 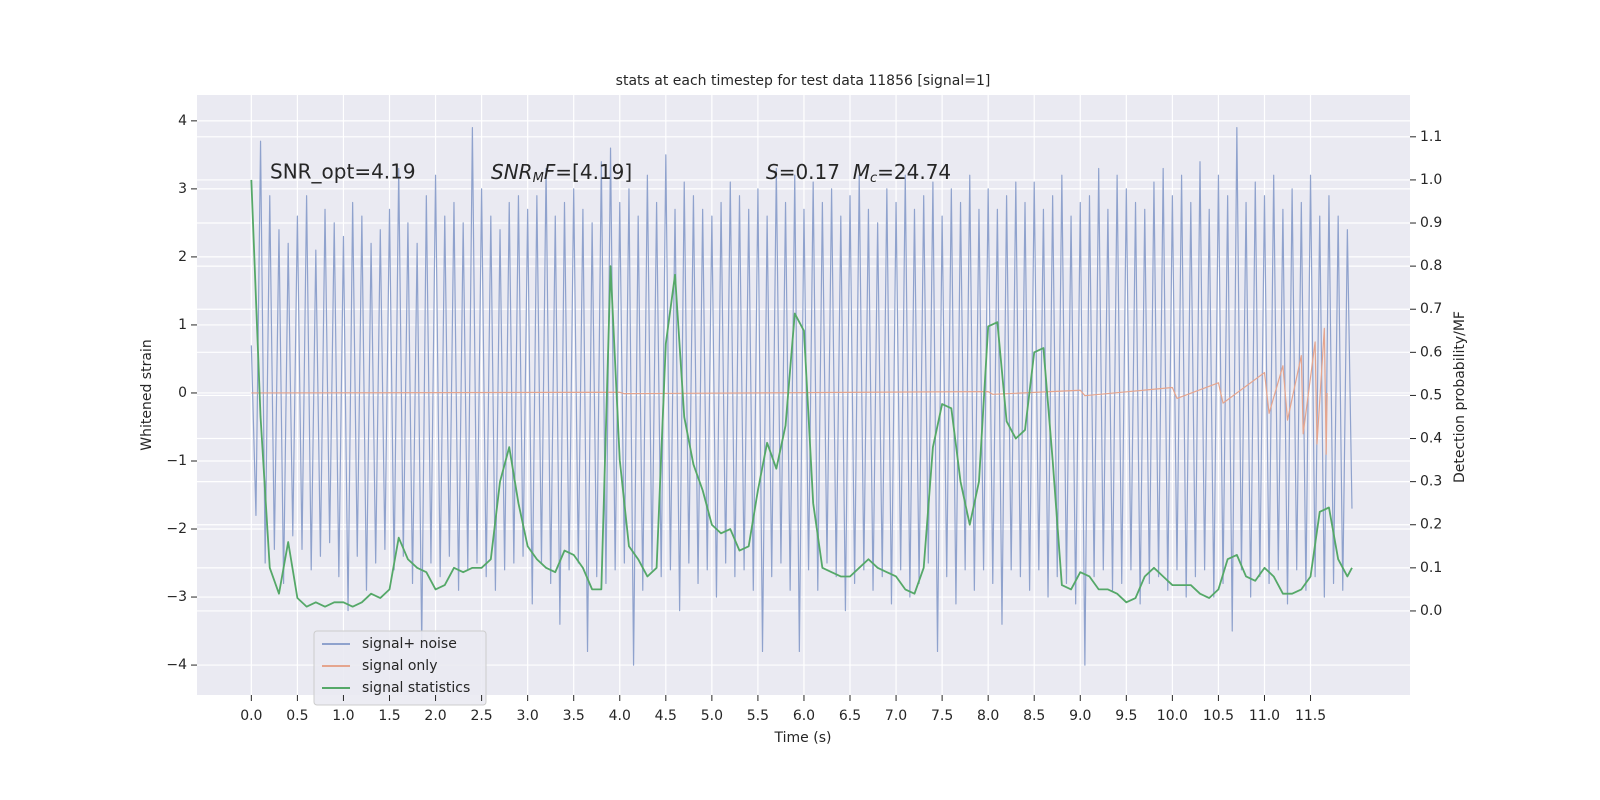 I want to click on x-tick-label: 4.0, so click(x=620, y=716).